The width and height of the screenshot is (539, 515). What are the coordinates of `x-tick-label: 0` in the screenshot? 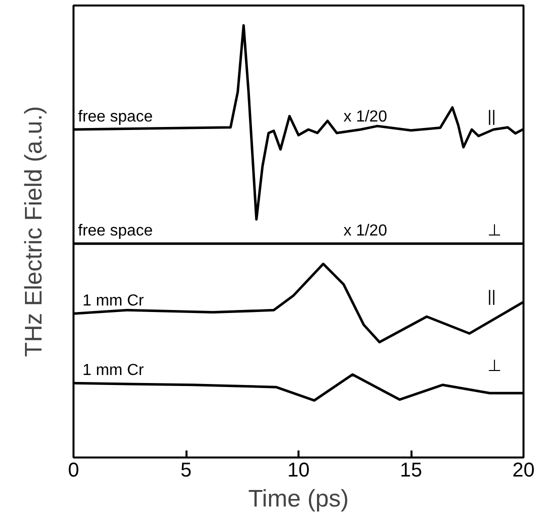 It's located at (74, 471).